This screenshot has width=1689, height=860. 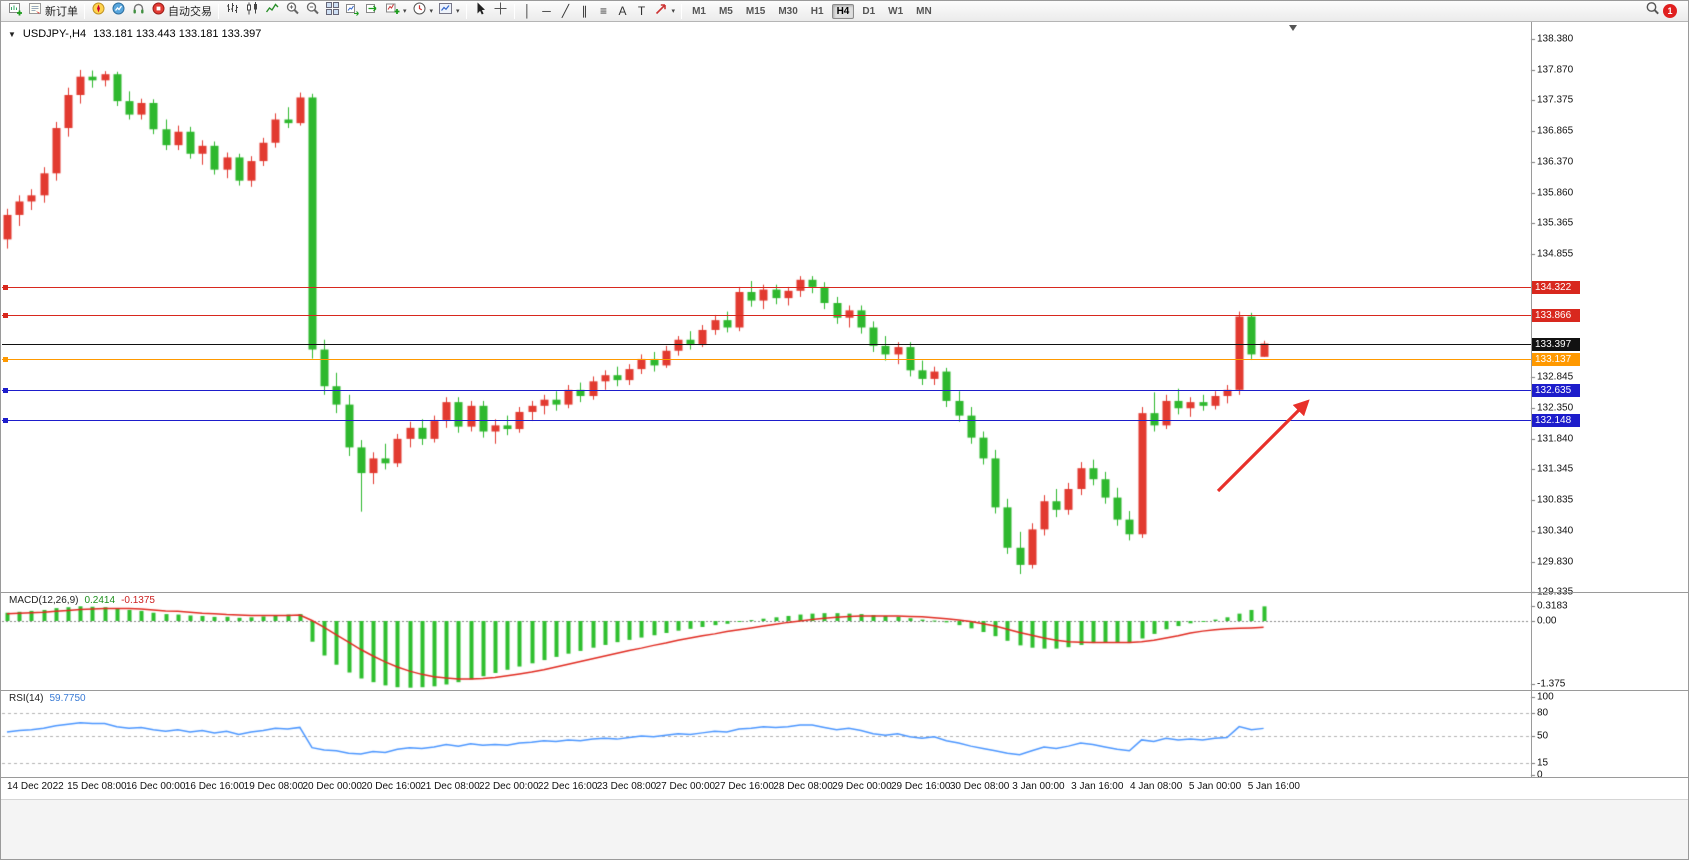 What do you see at coordinates (844, 690) in the screenshot?
I see `rsi-pane-separator` at bounding box center [844, 690].